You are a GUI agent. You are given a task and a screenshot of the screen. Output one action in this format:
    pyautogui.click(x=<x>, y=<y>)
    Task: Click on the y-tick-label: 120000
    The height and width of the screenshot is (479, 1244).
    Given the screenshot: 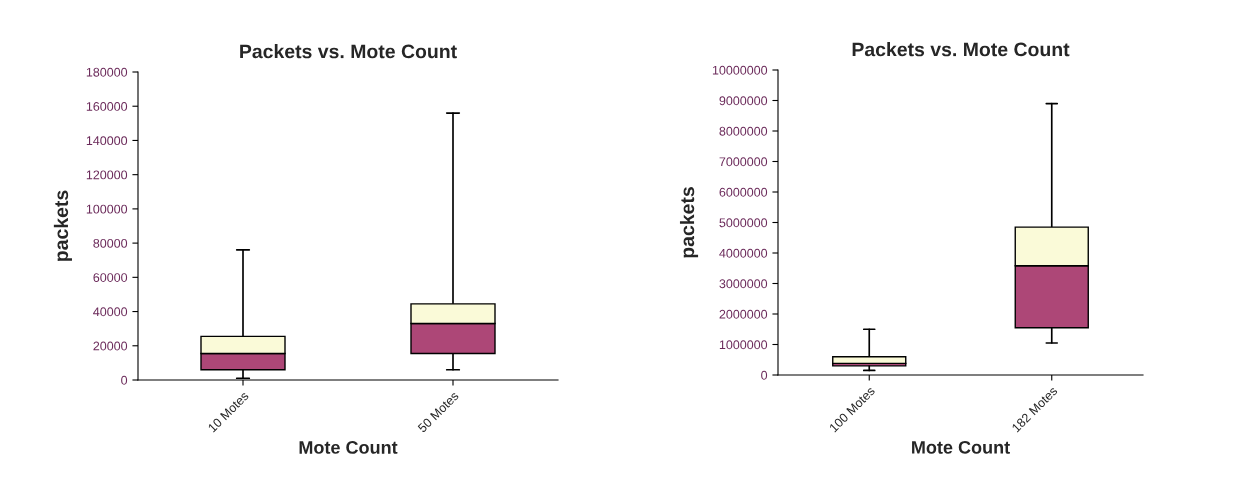 What is the action you would take?
    pyautogui.click(x=107, y=175)
    